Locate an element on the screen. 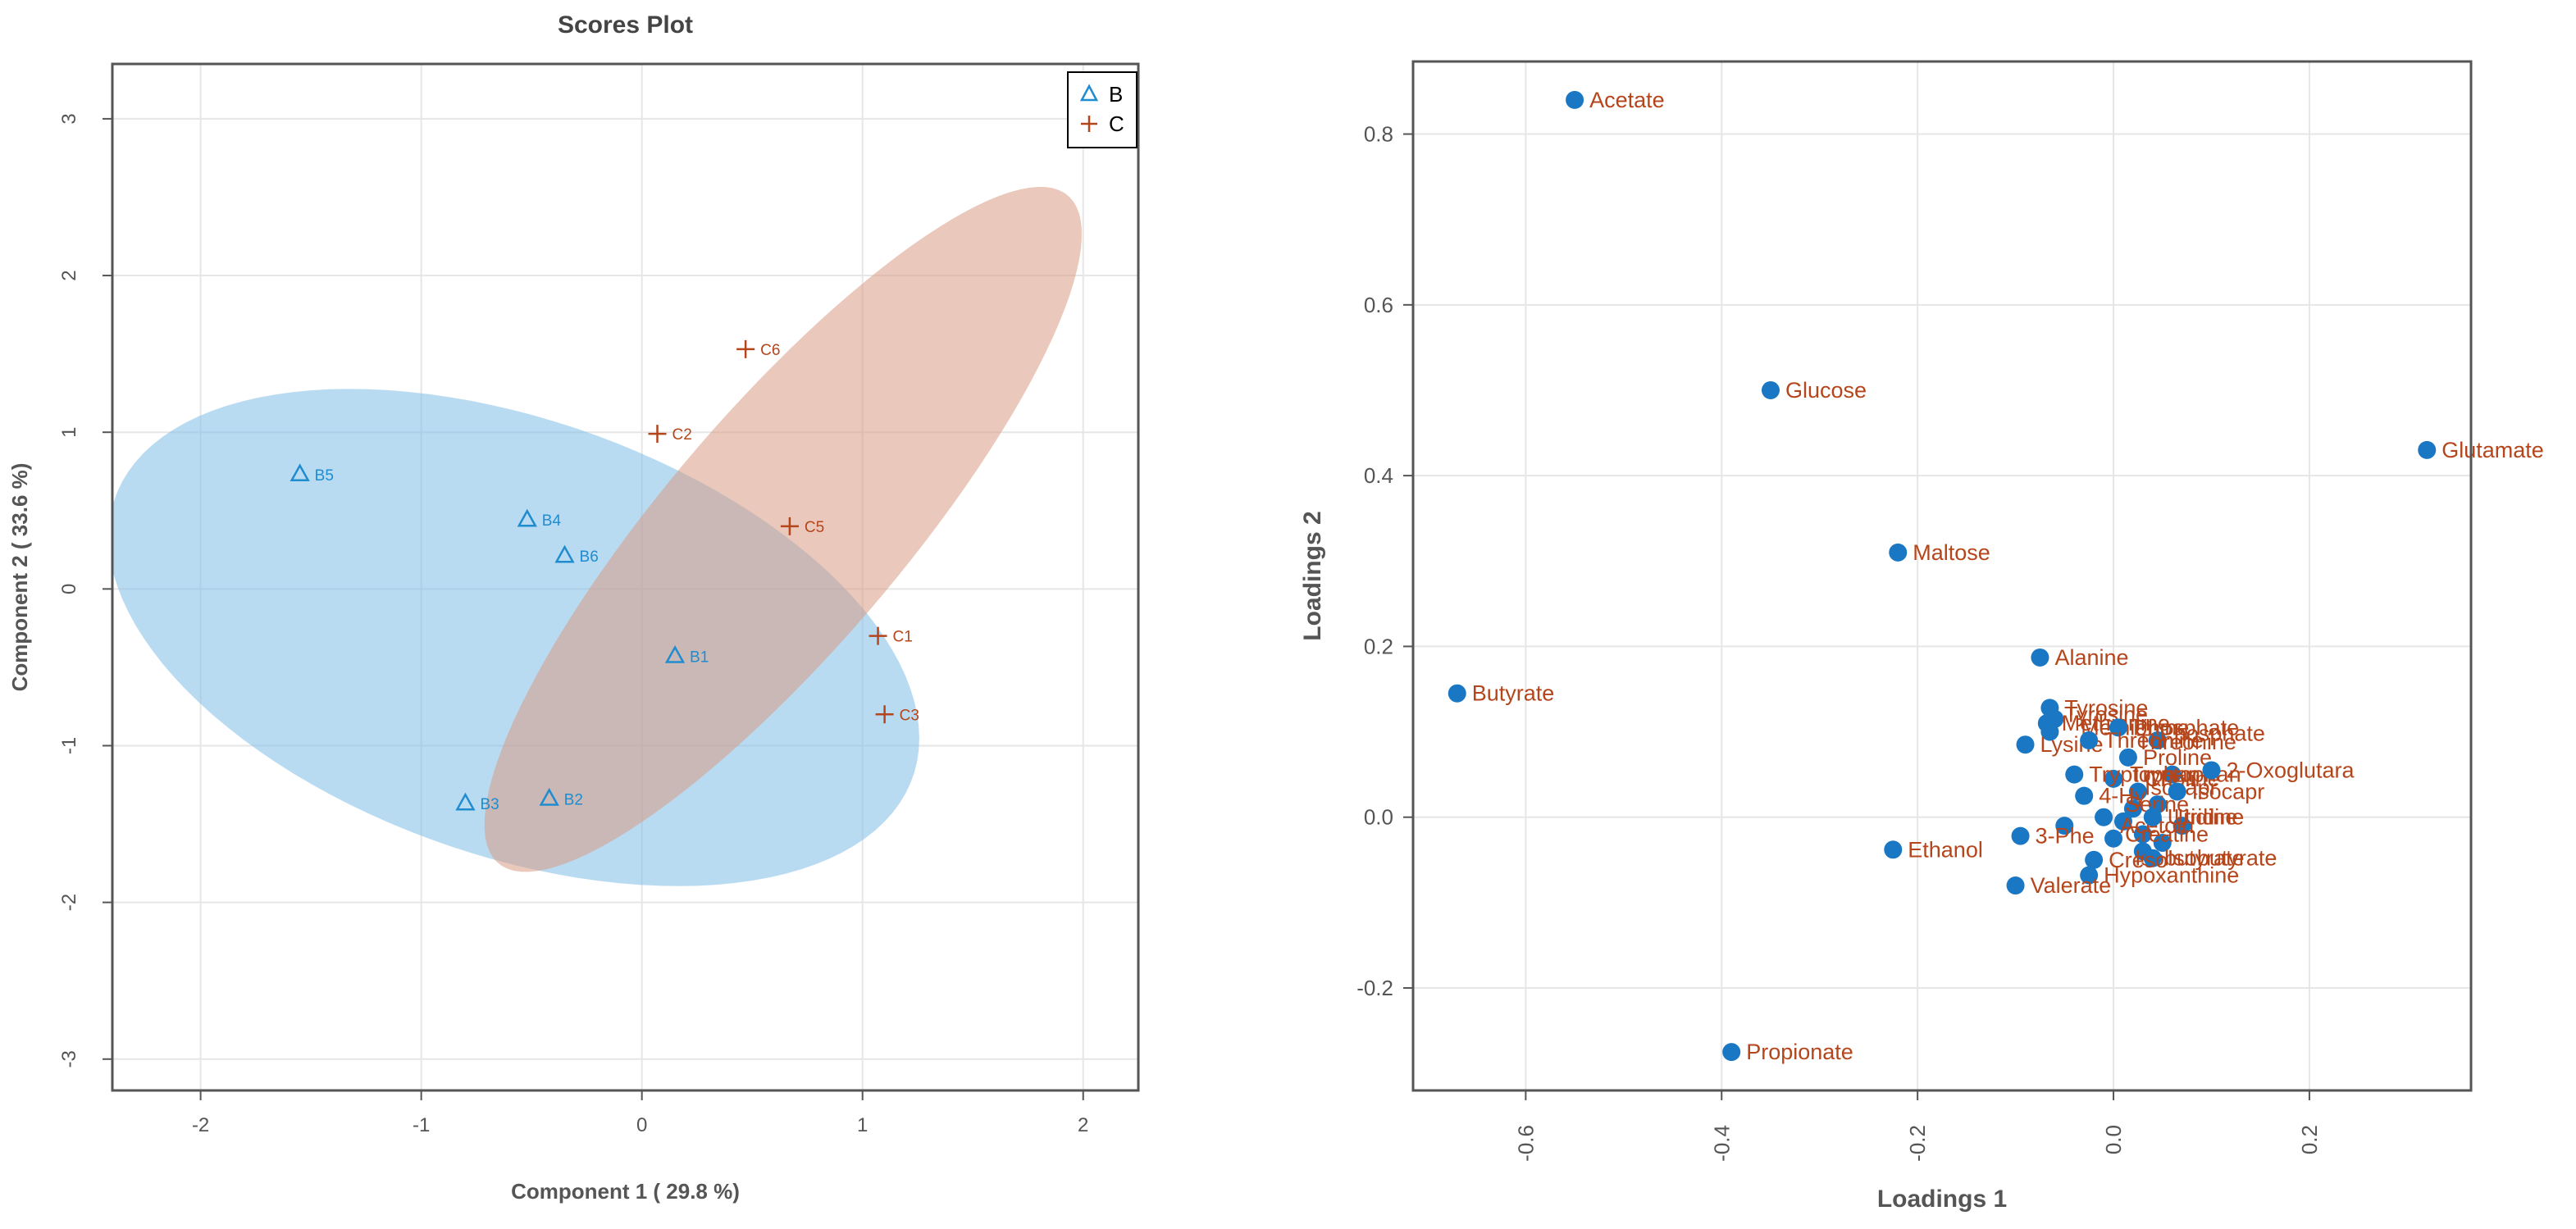 This screenshot has width=2576, height=1229. legend-label-B: B is located at coordinates (1116, 94).